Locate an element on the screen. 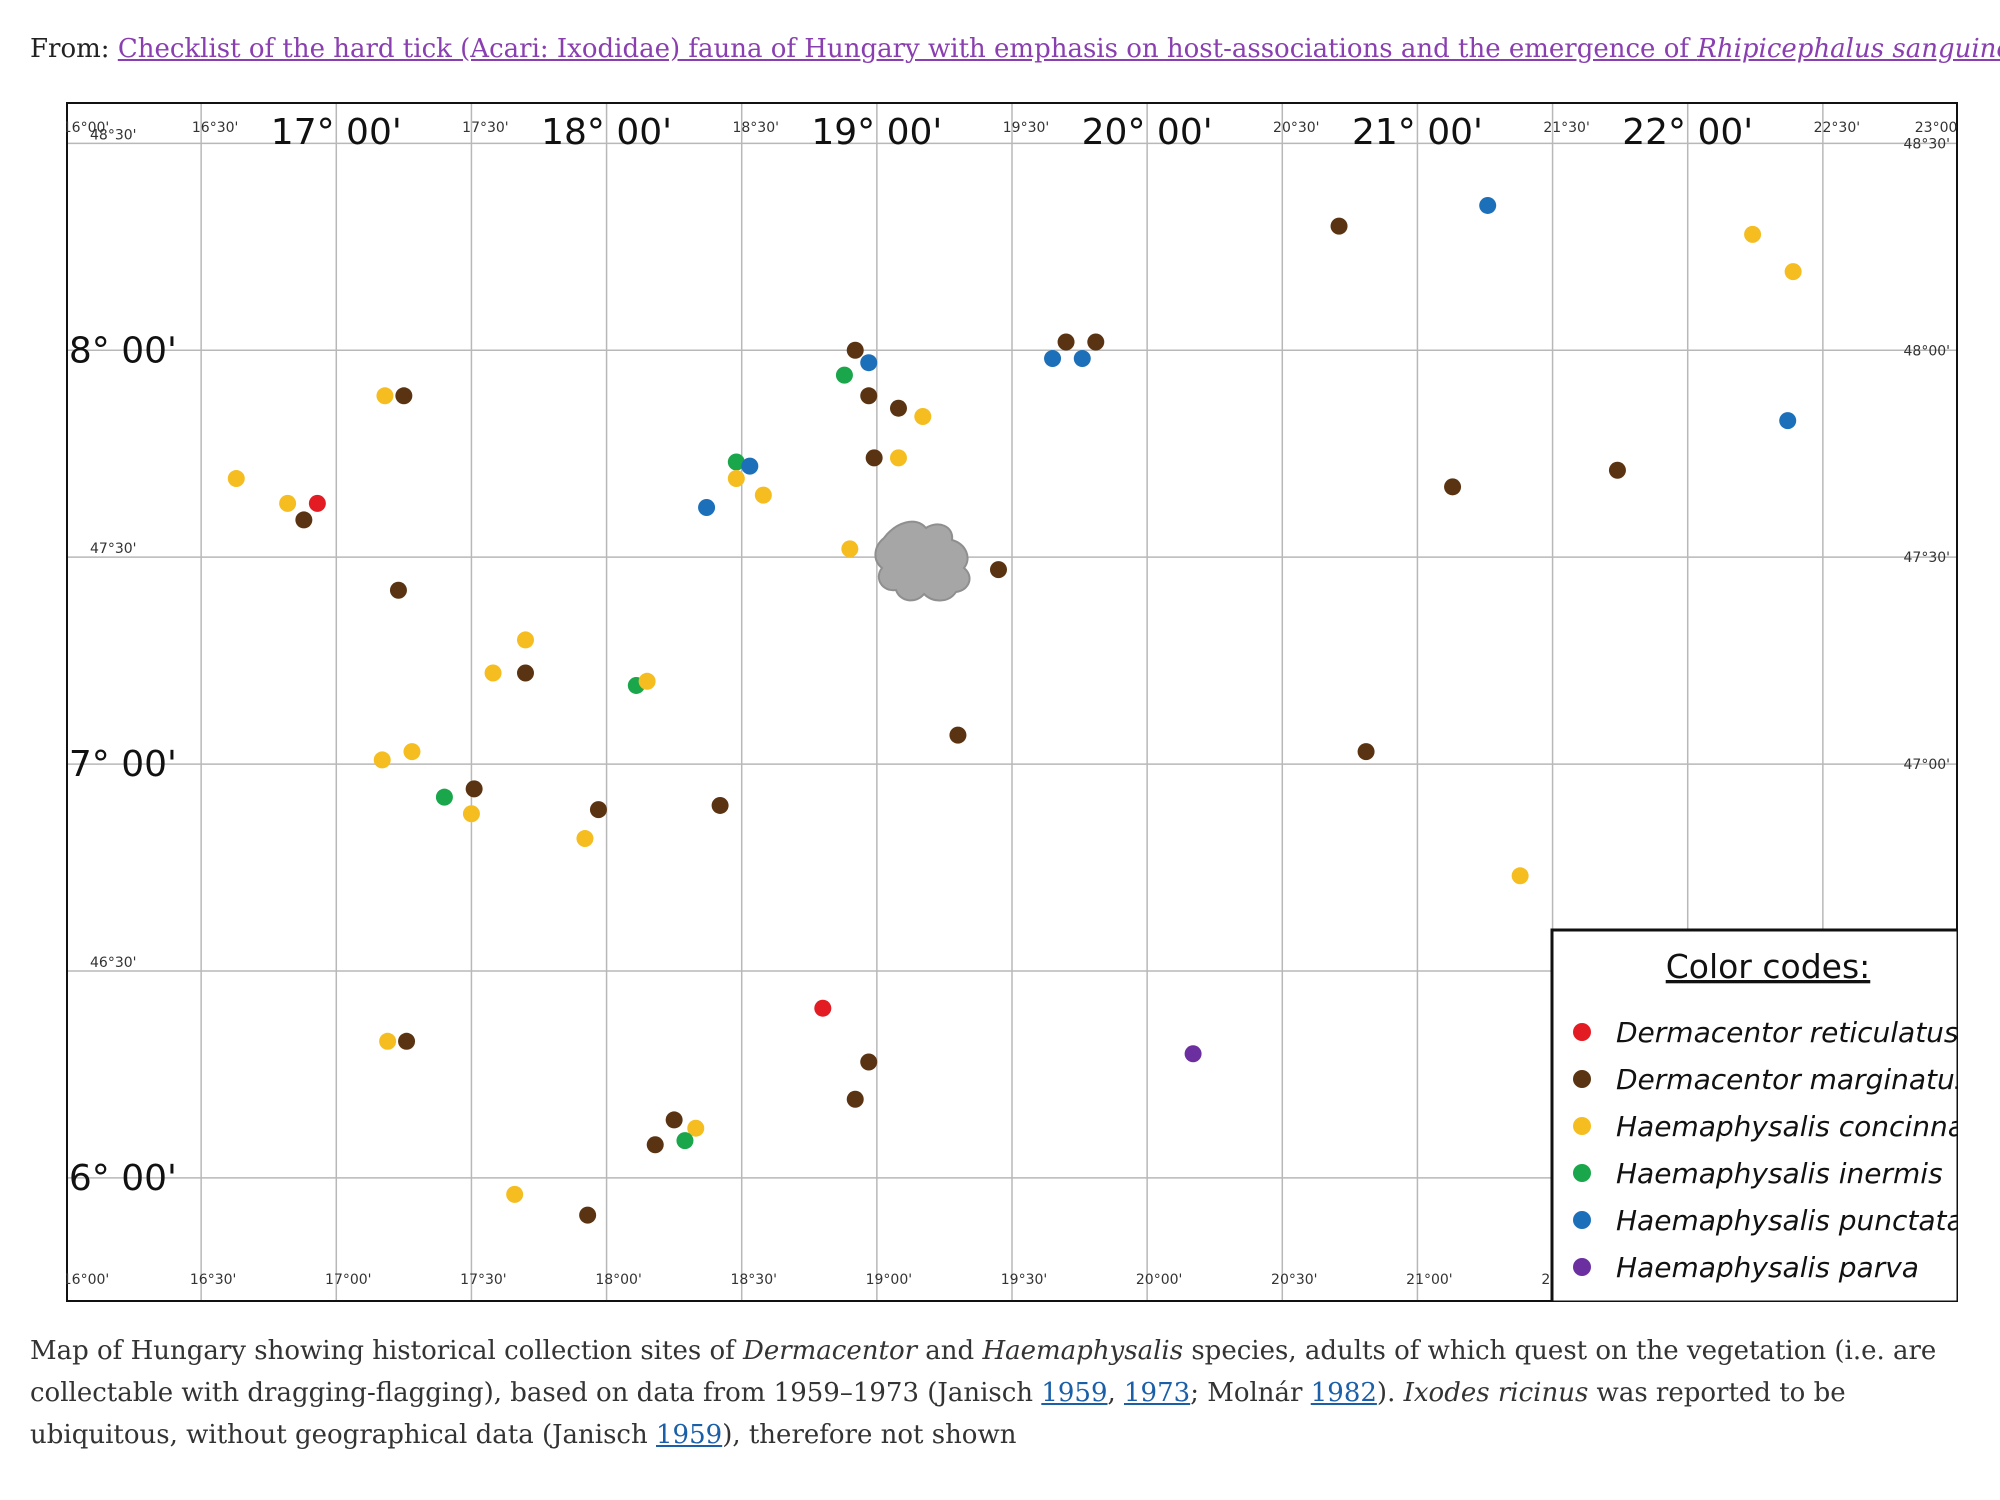  budapest-city-area is located at coordinates (922, 561).